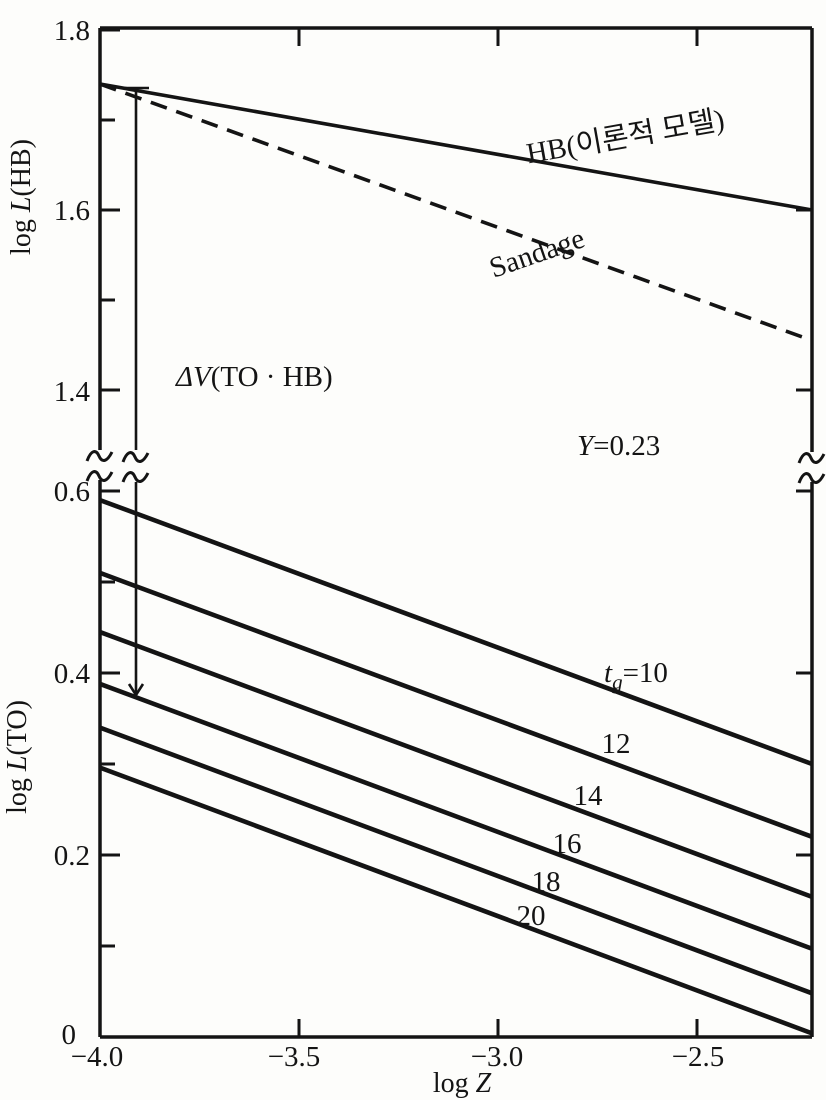 The height and width of the screenshot is (1100, 826). Describe the element at coordinates (21, 168) in the screenshot. I see `y-top-title-hb: (HB)` at that location.